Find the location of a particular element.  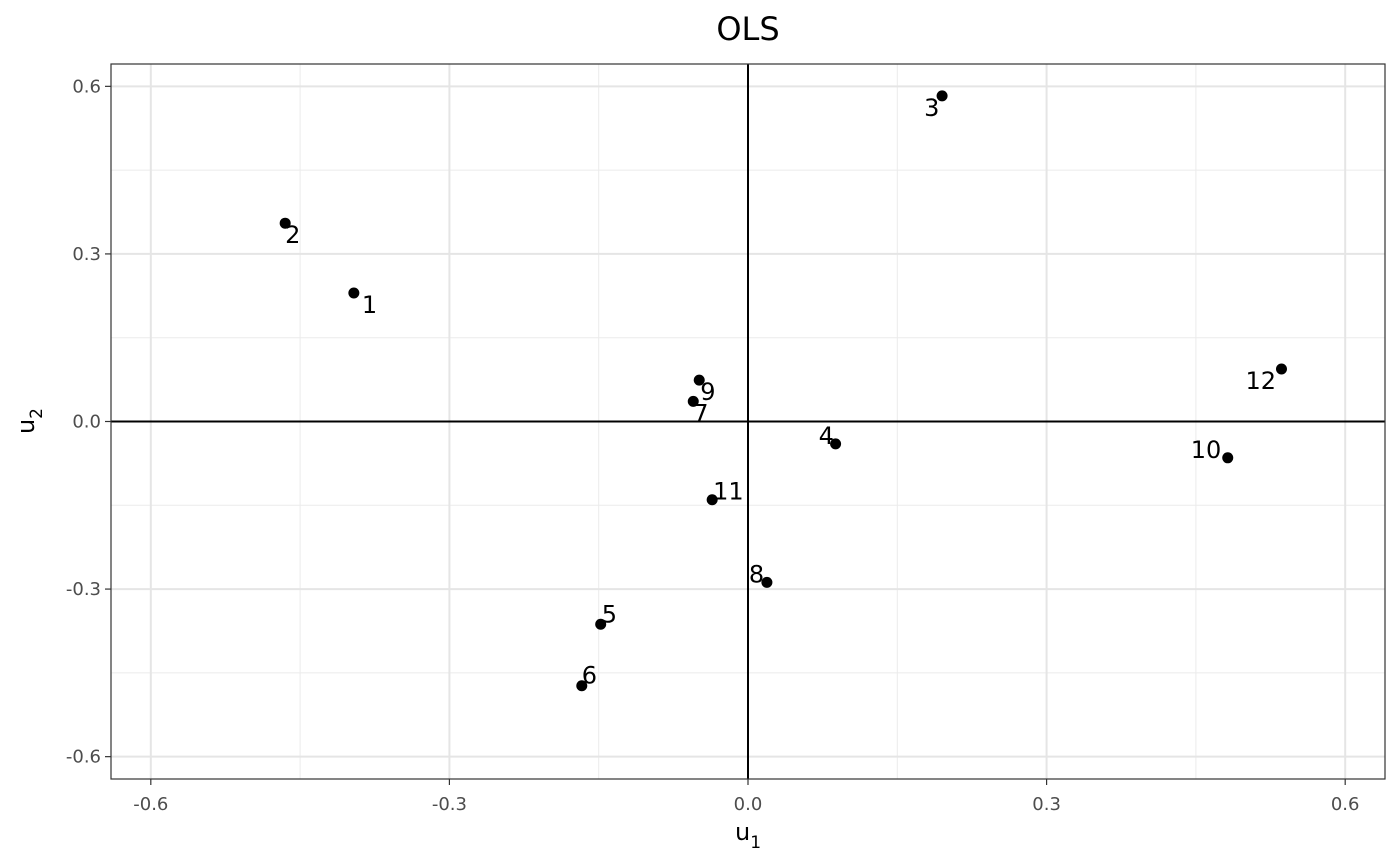

x-tick-label: 0.0 is located at coordinates (748, 804).